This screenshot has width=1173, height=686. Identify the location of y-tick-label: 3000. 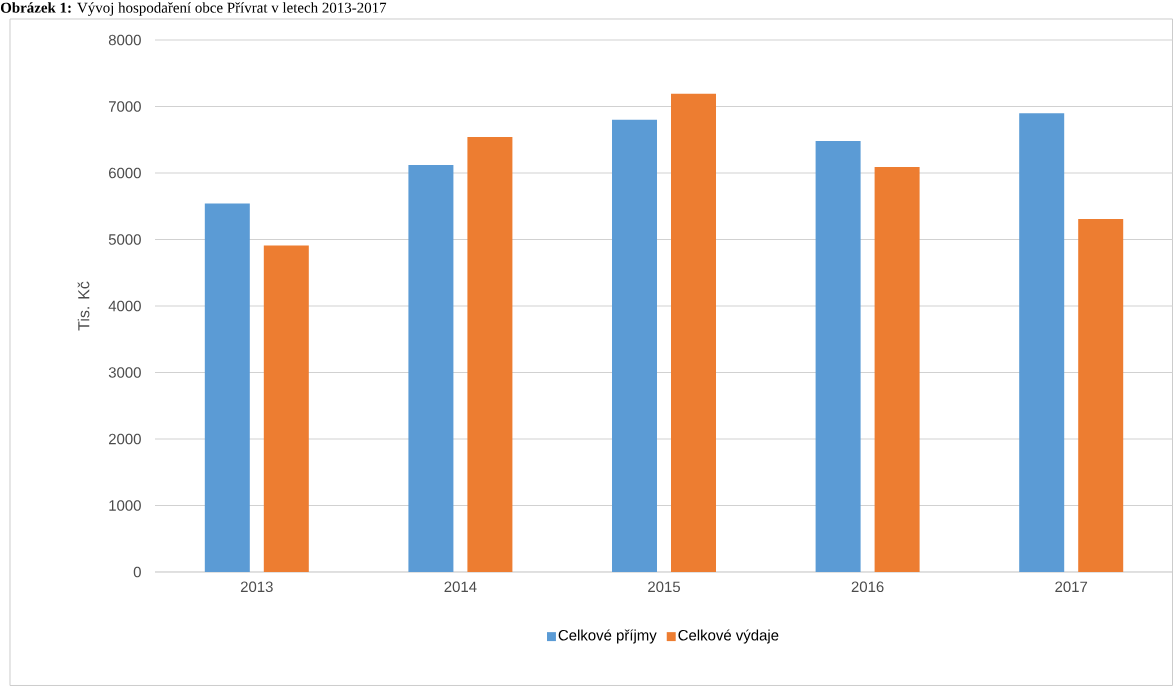
(124, 372).